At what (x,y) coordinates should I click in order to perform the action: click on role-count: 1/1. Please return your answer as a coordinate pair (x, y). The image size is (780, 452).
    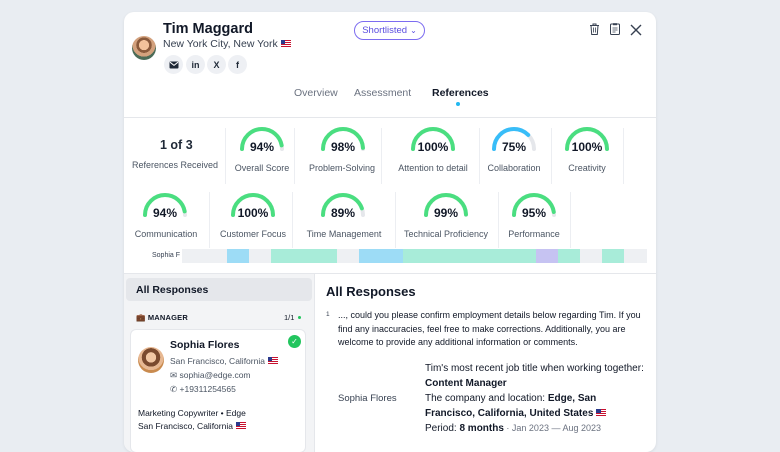
    Looking at the image, I should click on (289, 317).